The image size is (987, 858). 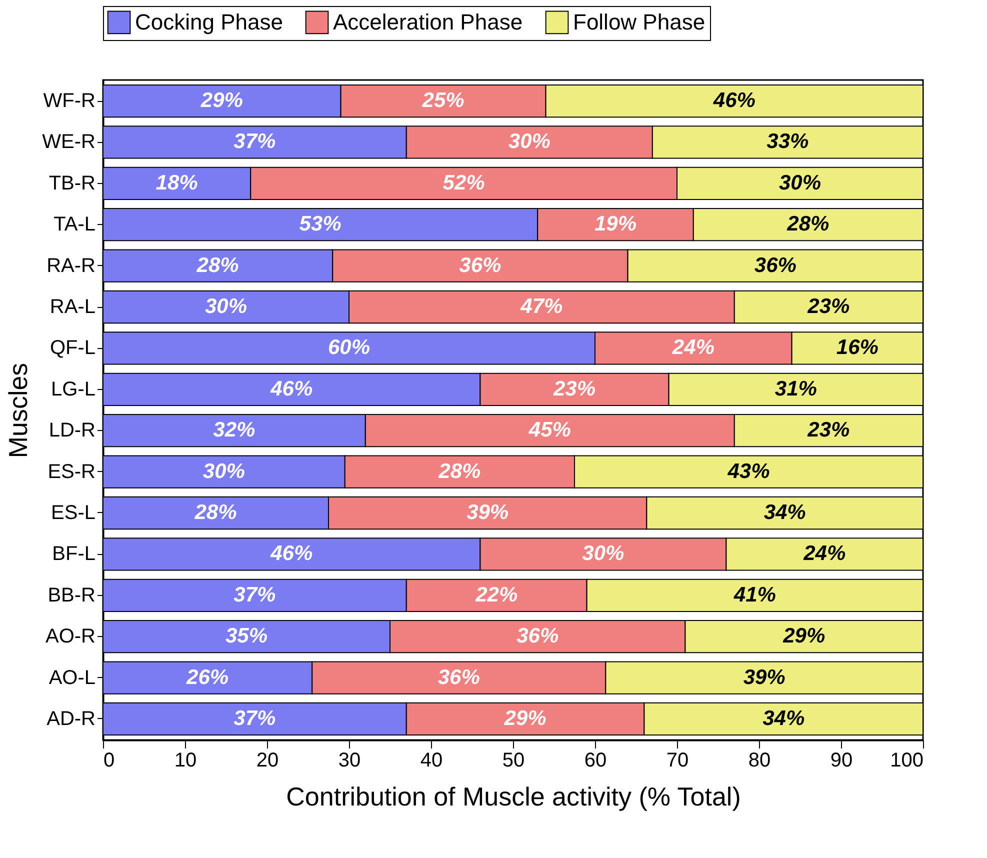 What do you see at coordinates (73, 513) in the screenshot?
I see `y-tick-label: ES-L` at bounding box center [73, 513].